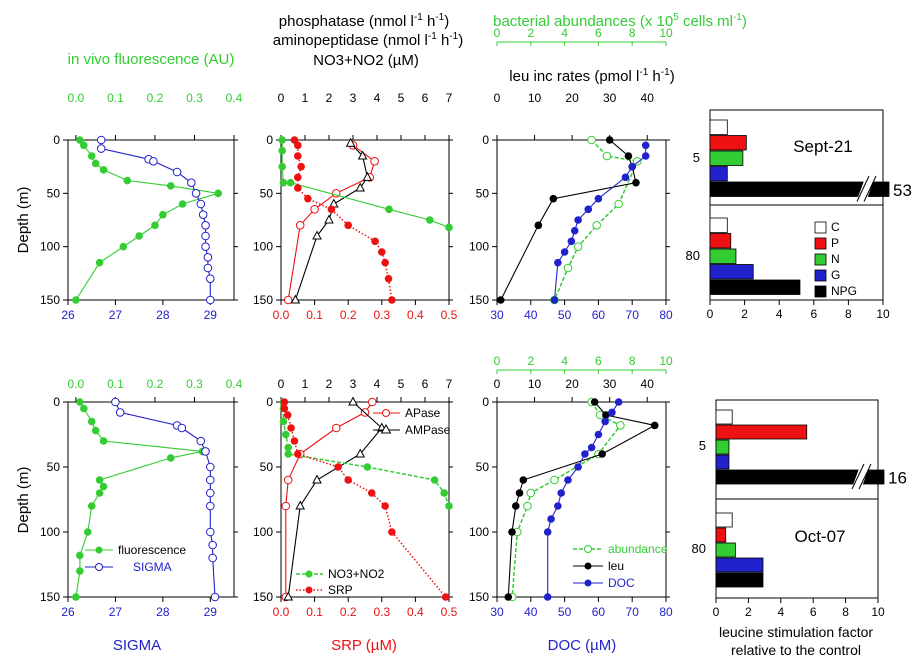 The height and width of the screenshot is (659, 912). What do you see at coordinates (23, 500) in the screenshot?
I see `depth-label-bottom: Depth (m)` at bounding box center [23, 500].